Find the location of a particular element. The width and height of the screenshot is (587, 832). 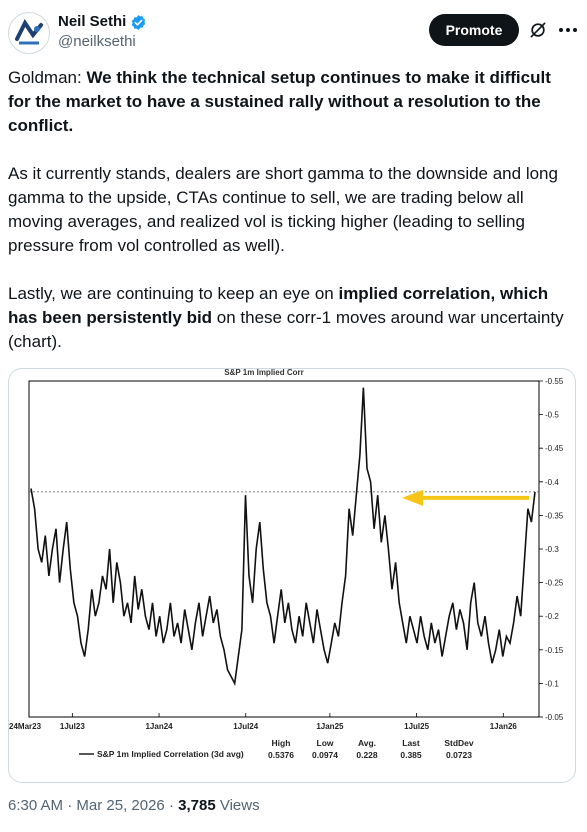

tweet-date: Mar 25, 2026 is located at coordinates (120, 805).